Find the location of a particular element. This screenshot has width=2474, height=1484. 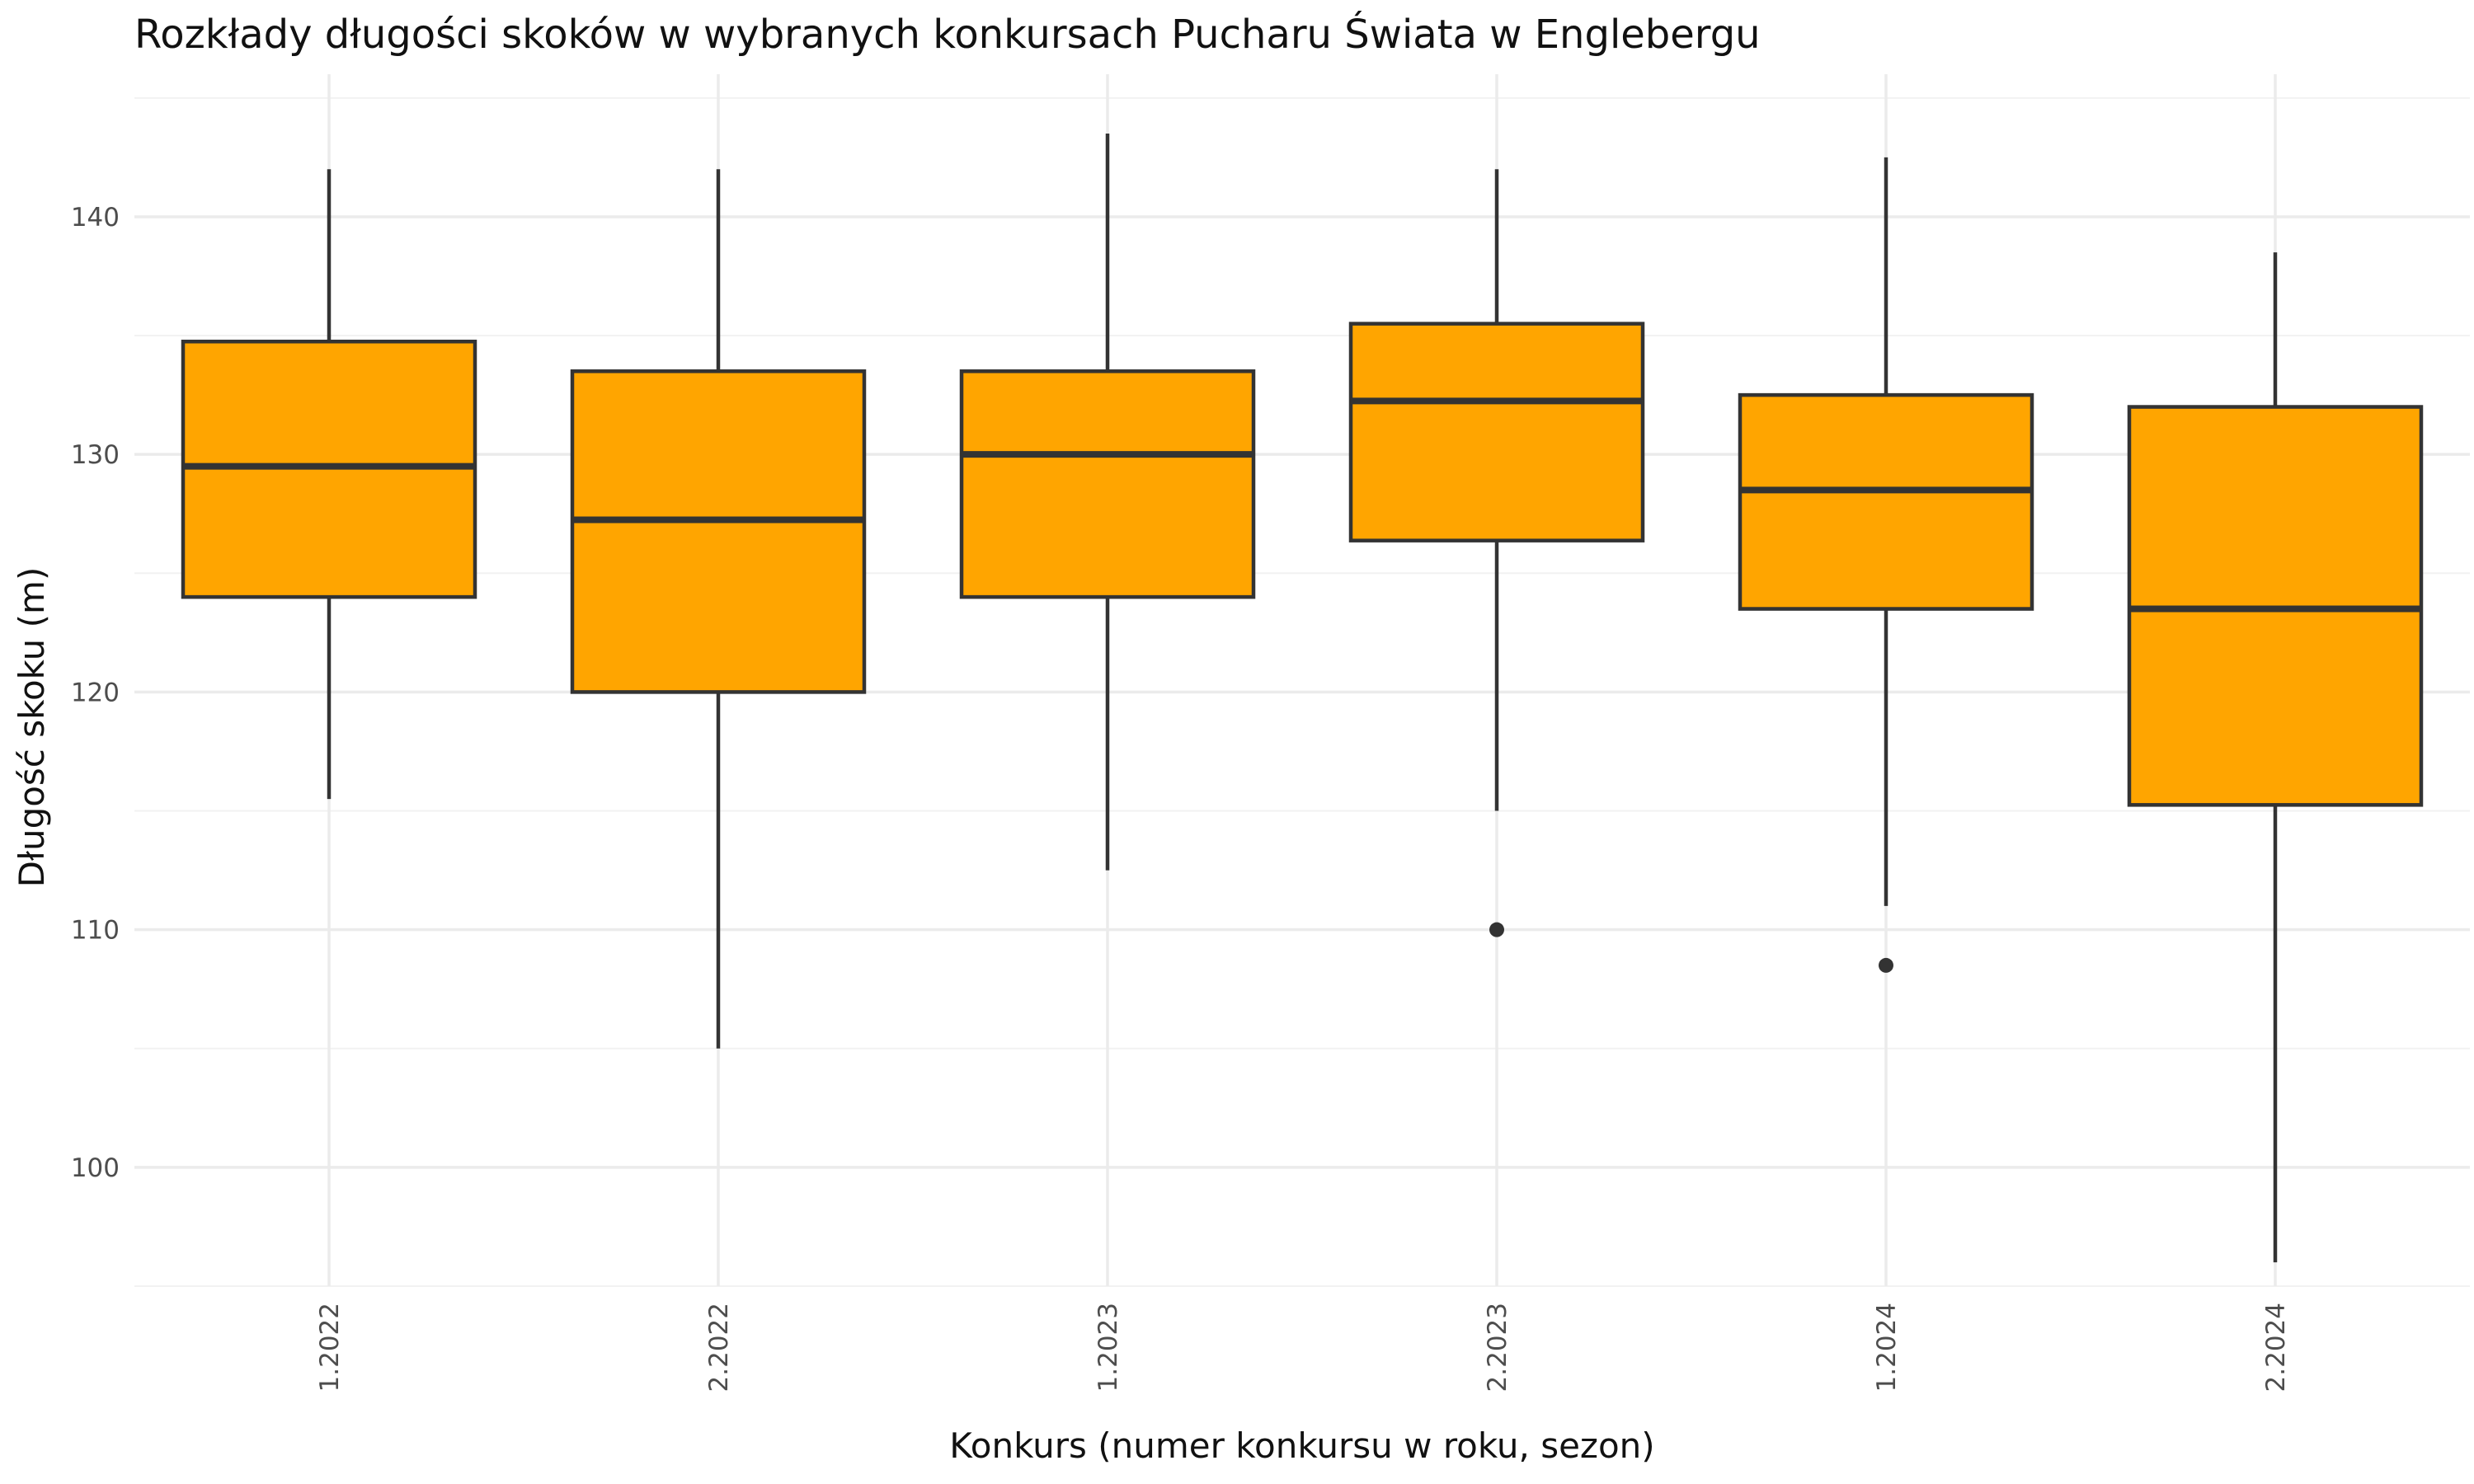

y-tick-label: 130 is located at coordinates (95, 455).